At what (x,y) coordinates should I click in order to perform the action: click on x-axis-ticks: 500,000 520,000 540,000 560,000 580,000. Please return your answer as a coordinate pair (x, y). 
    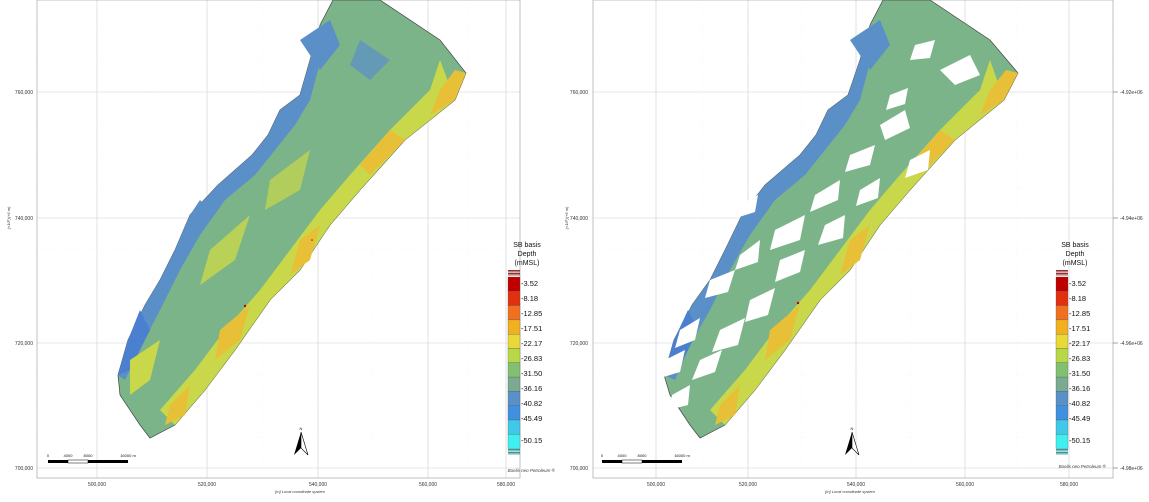
    Looking at the image, I should click on (862, 485).